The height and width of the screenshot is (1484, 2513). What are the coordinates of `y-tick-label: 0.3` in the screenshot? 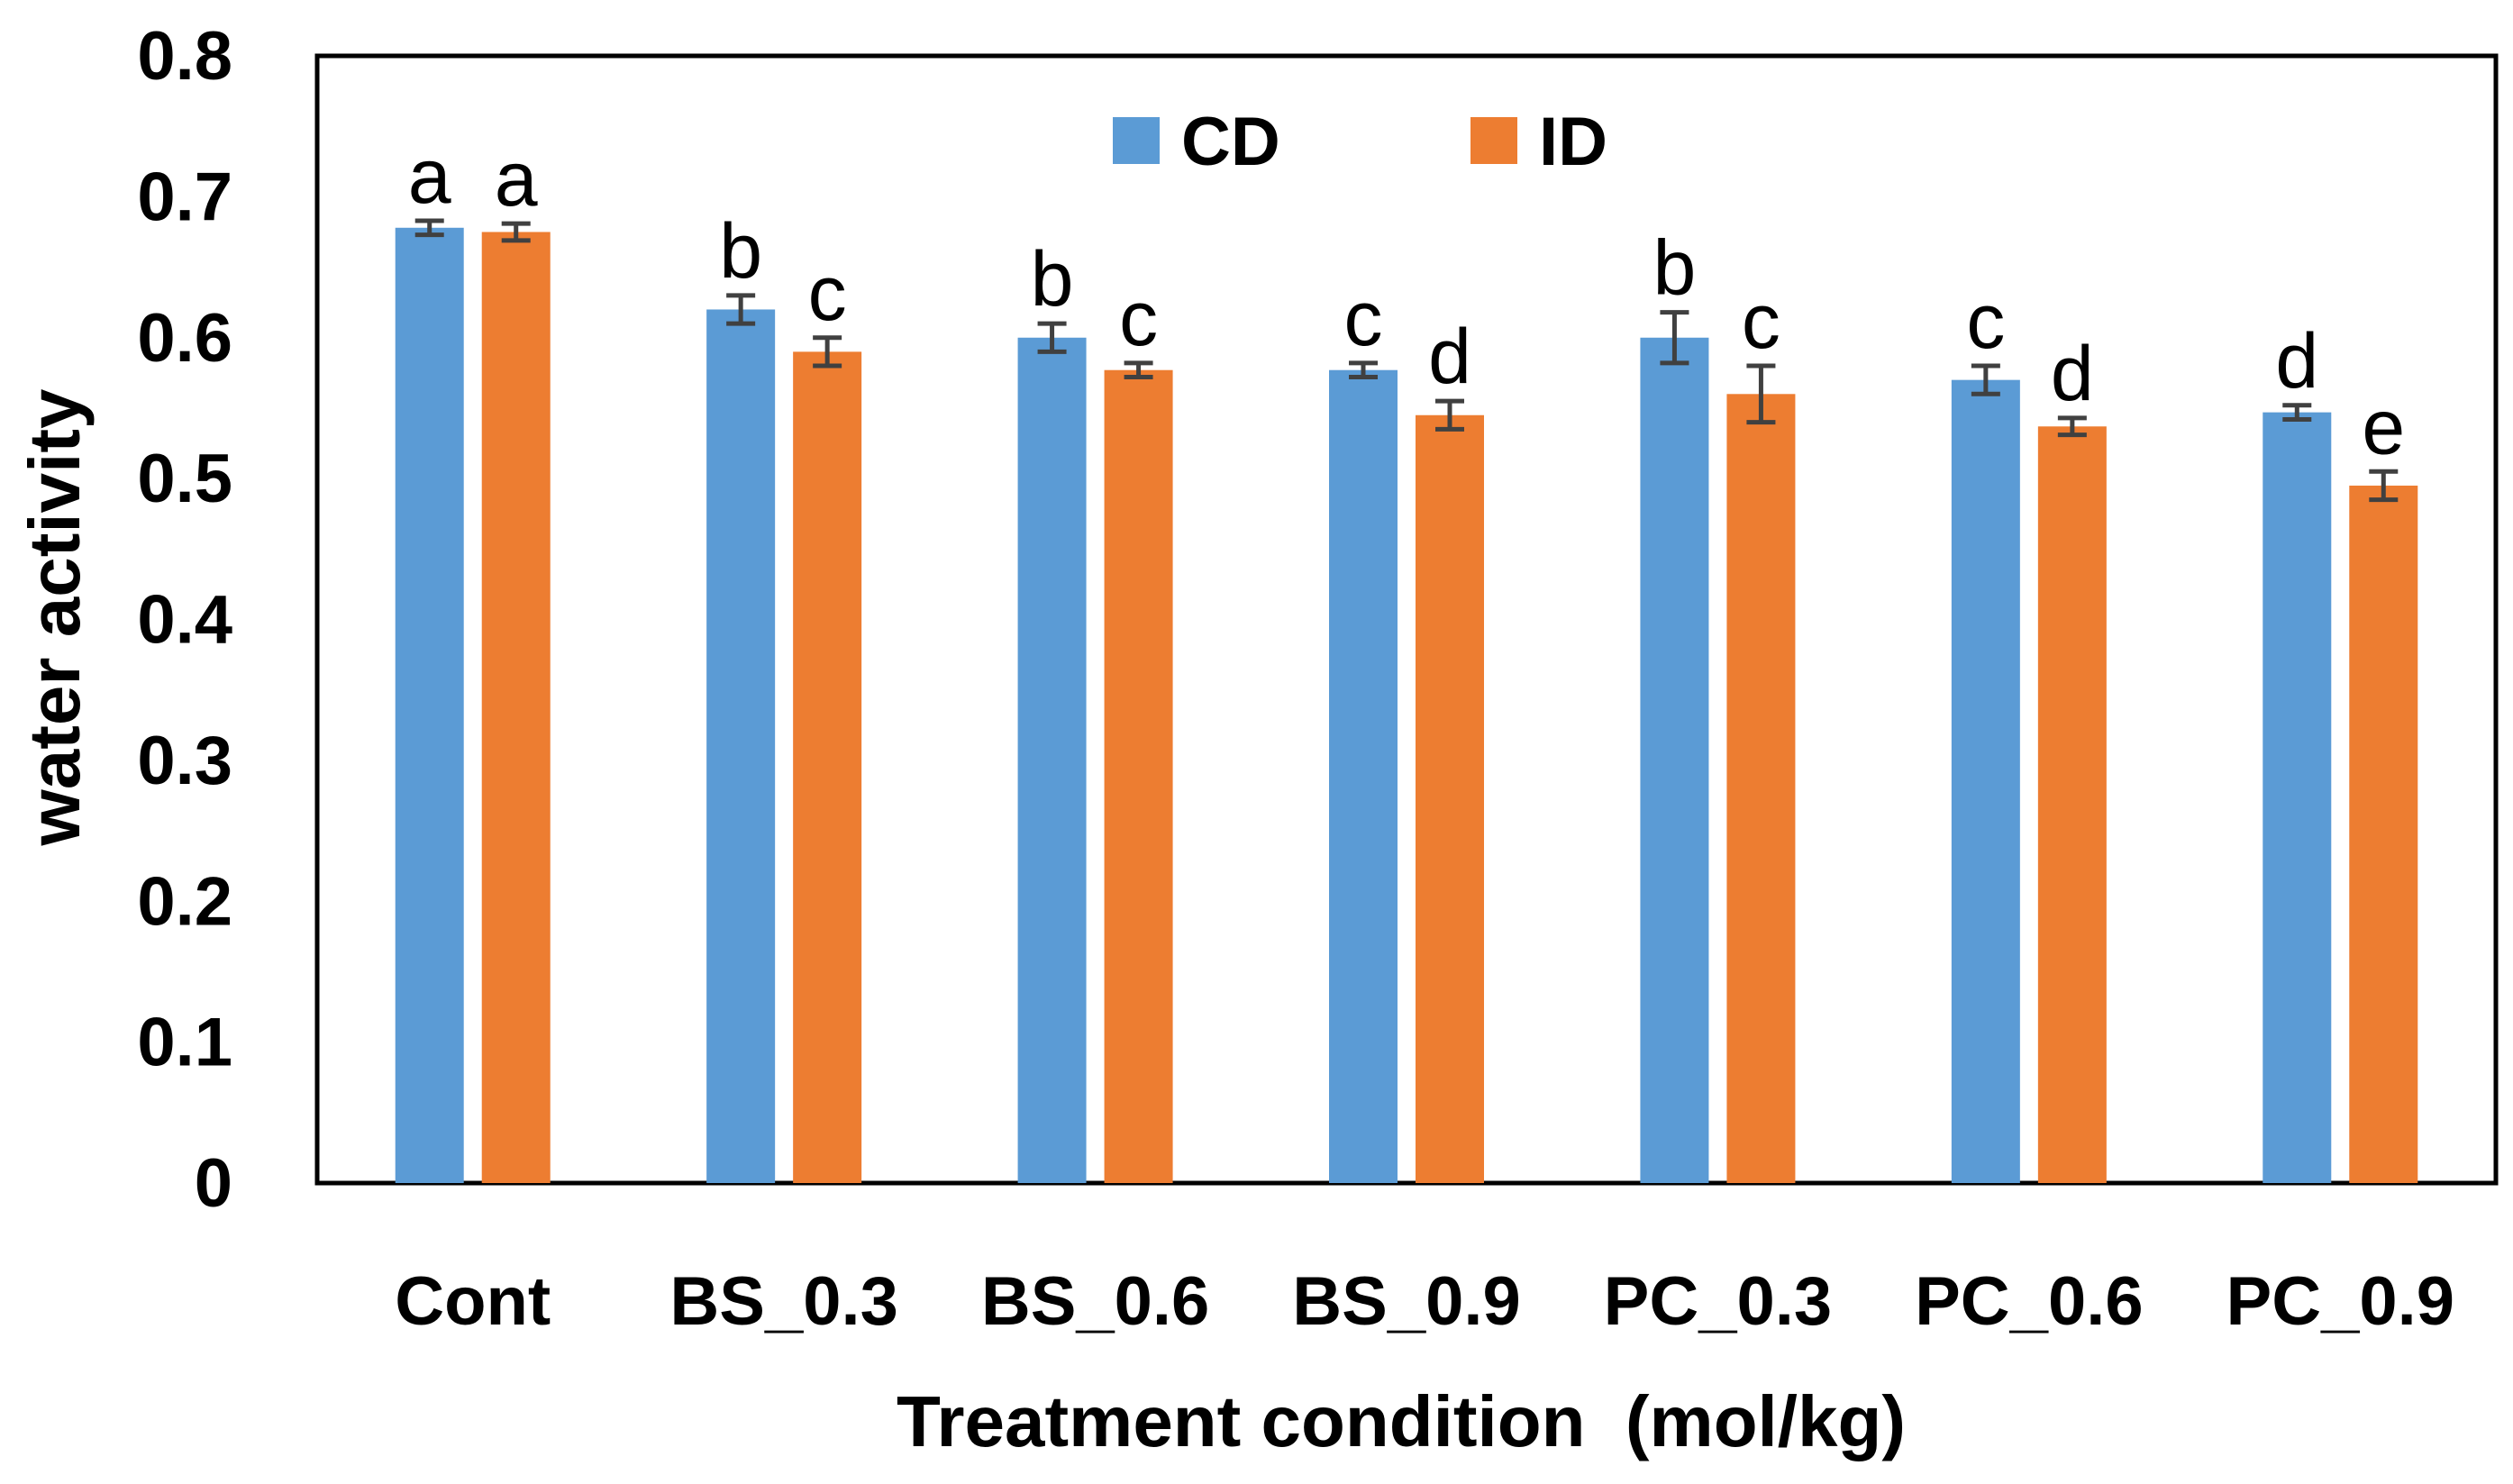 It's located at (184, 761).